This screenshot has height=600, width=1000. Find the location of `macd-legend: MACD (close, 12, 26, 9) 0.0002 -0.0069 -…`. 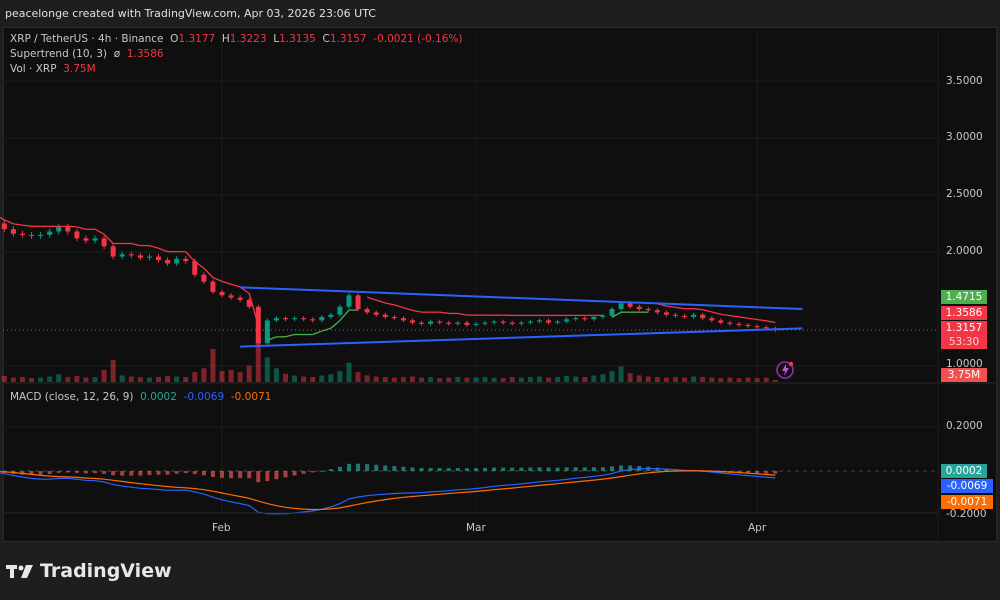

macd-legend: MACD (close, 12, 26, 9) 0.0002 -0.0069 -… is located at coordinates (140, 397).